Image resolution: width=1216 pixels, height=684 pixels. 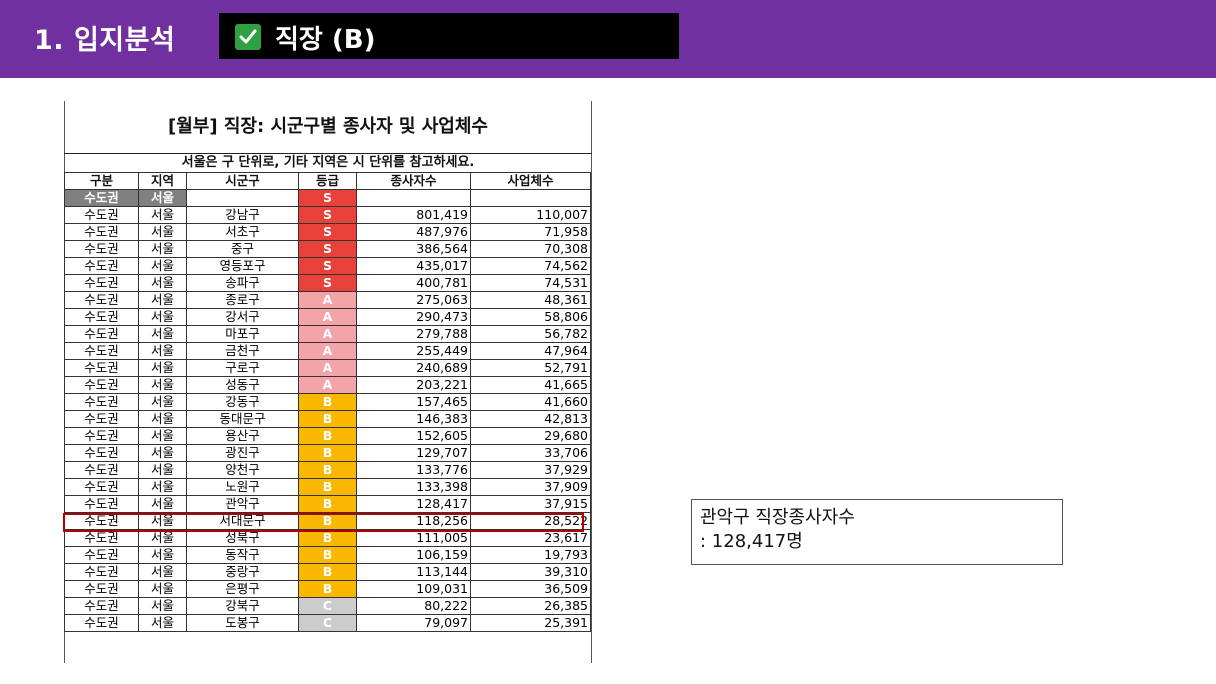 What do you see at coordinates (530, 300) in the screenshot?
I see `cell-businesses: 48,361` at bounding box center [530, 300].